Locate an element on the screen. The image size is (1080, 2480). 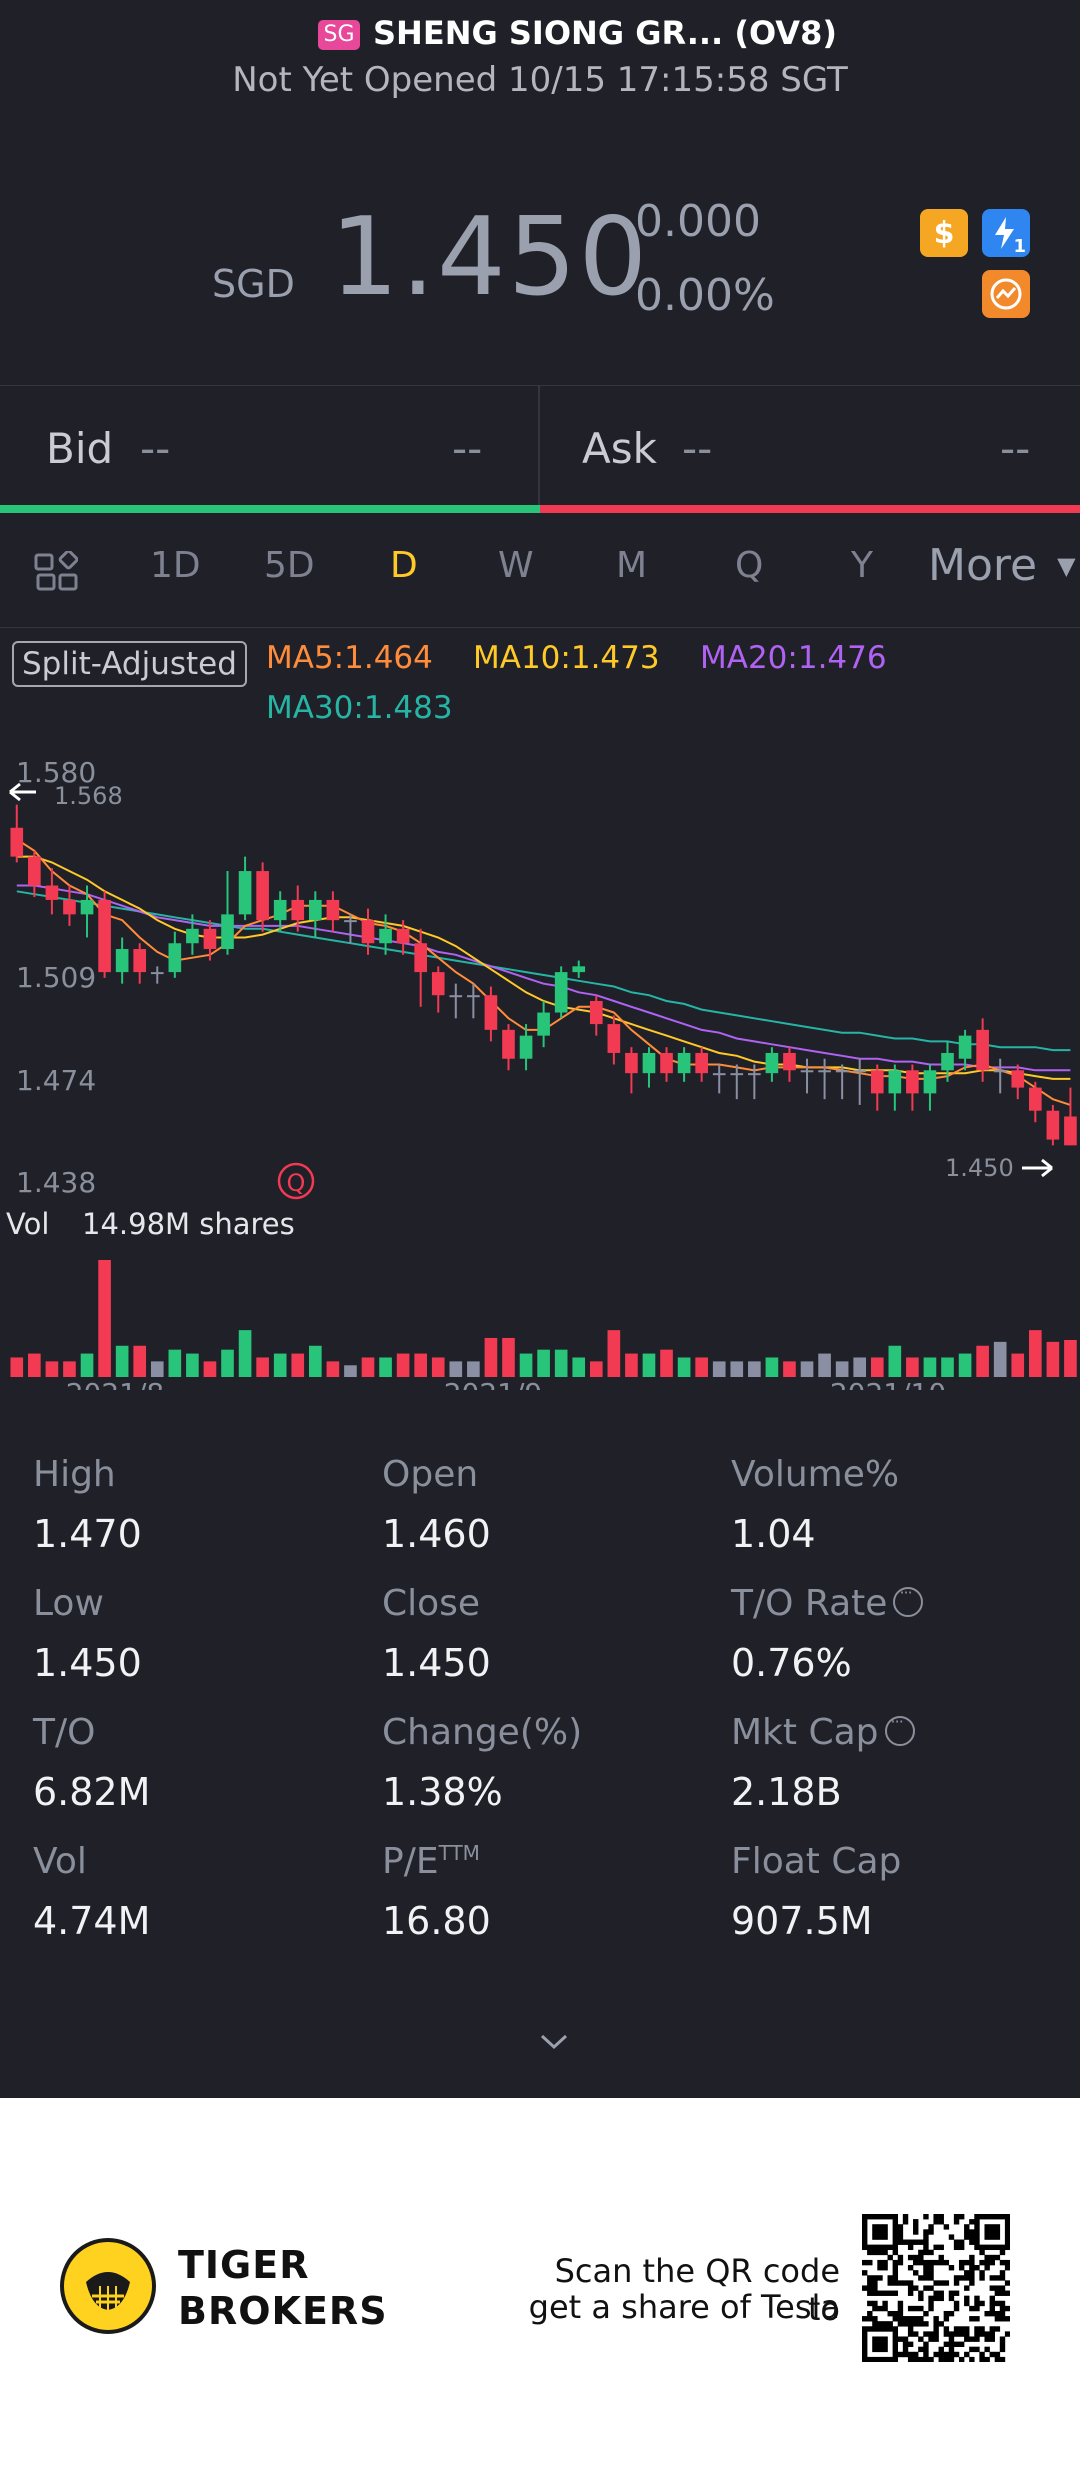
brand-name-line1: TIGER is located at coordinates (244, 2265).